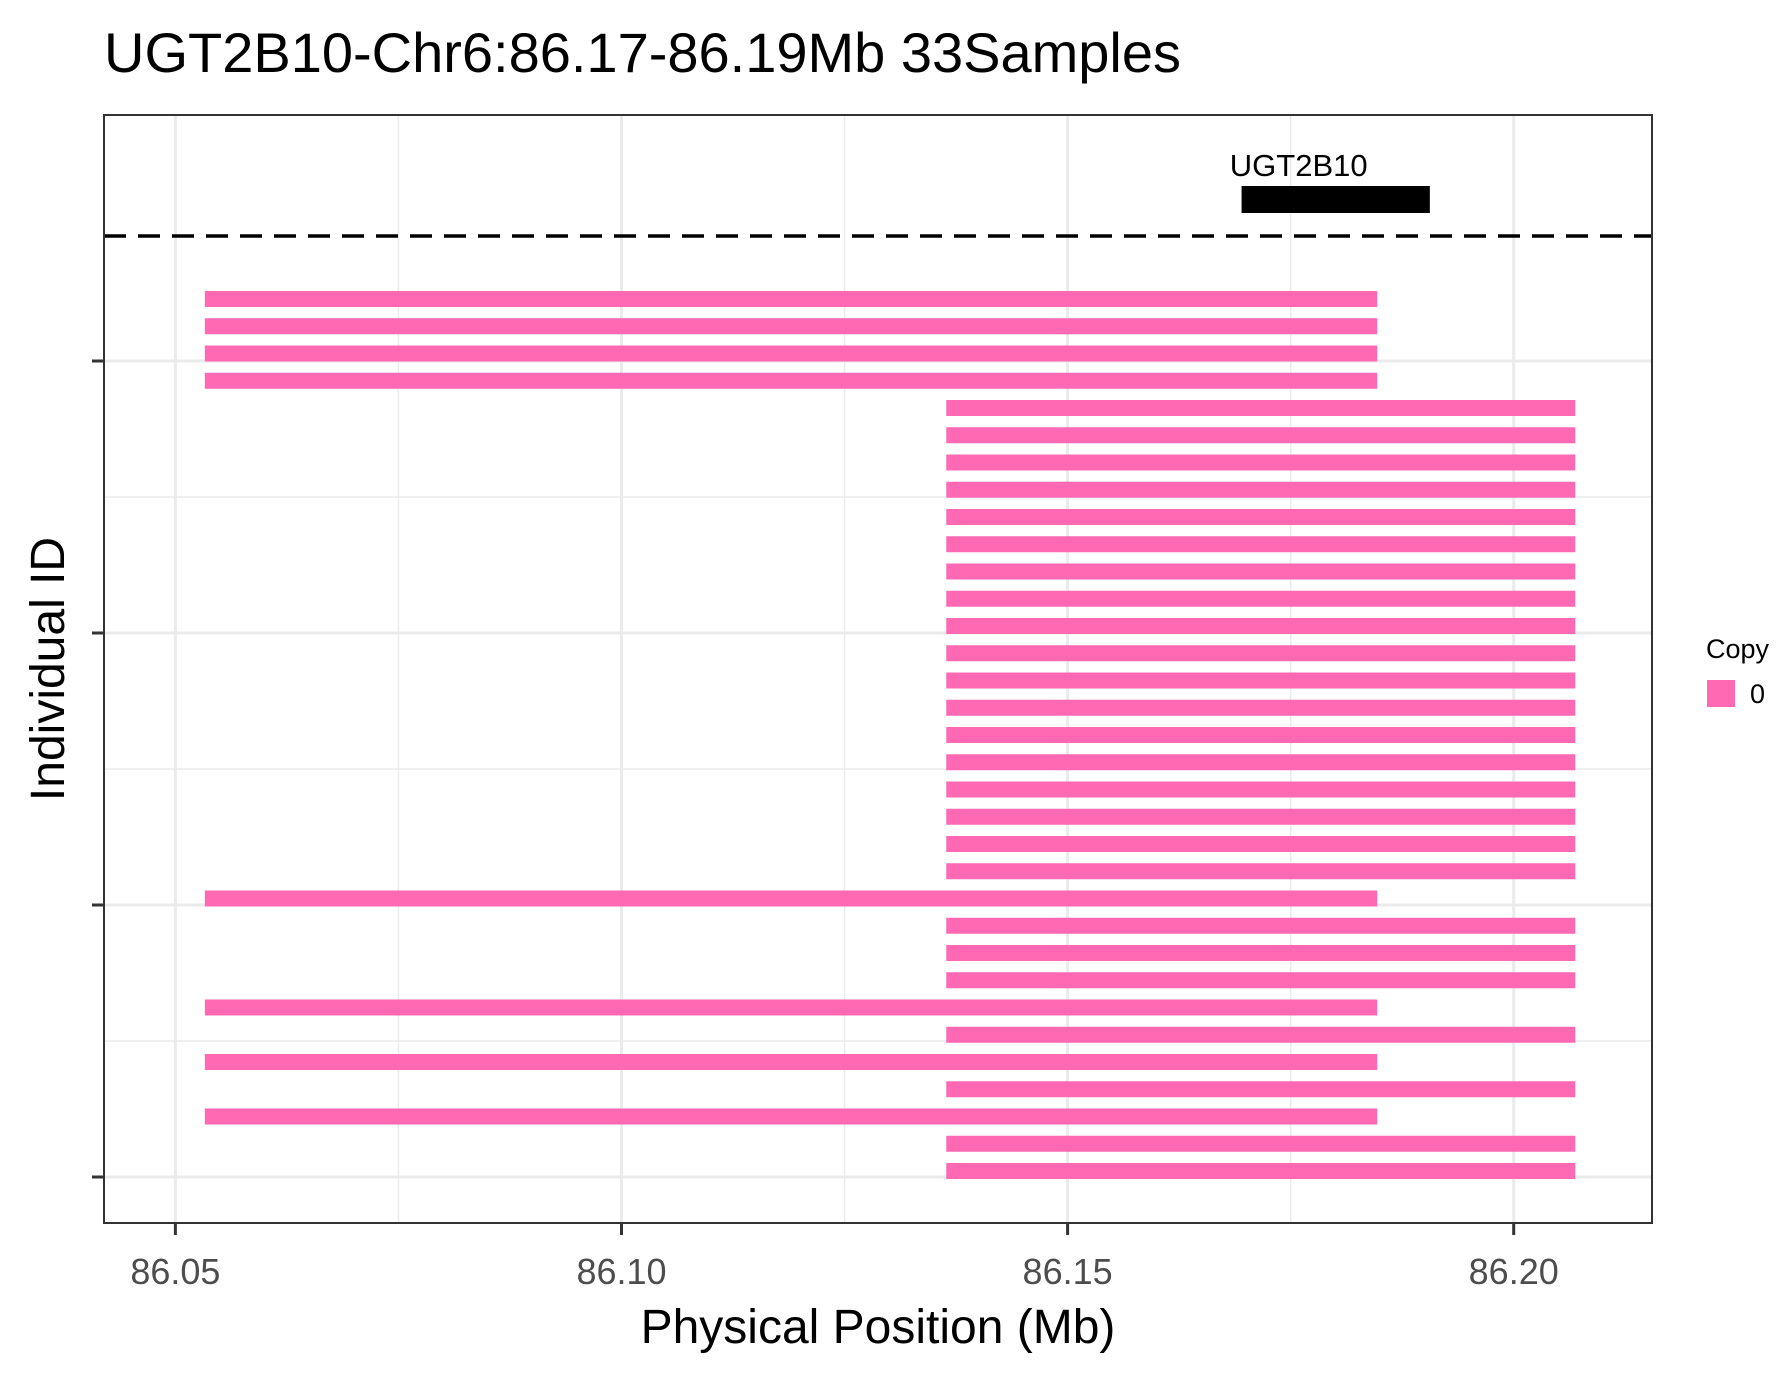 The image size is (1791, 1377). I want to click on x-tick-label: 86.10, so click(621, 1271).